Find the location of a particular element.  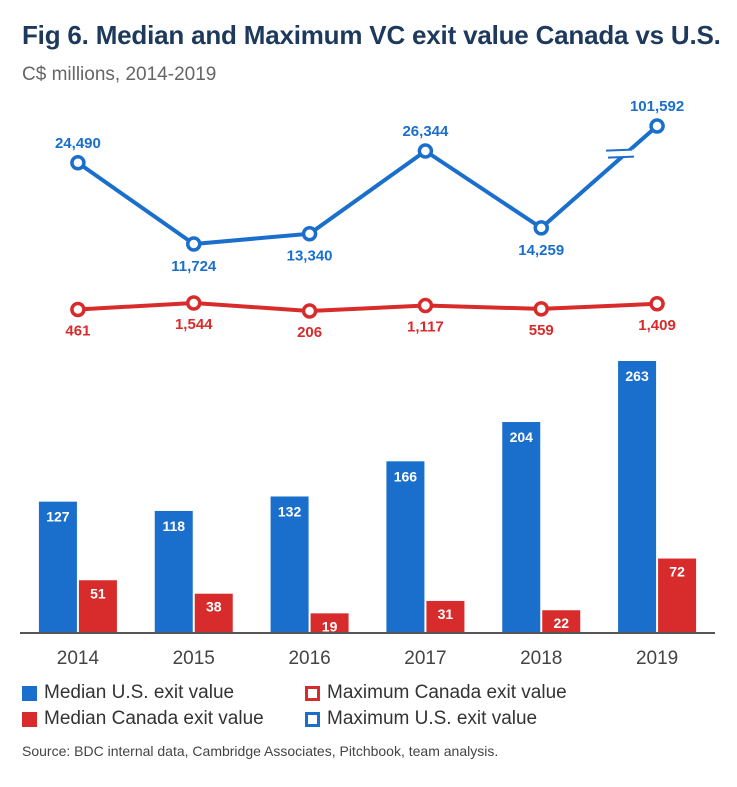

label-median-canada-2015: 38 is located at coordinates (214, 607).